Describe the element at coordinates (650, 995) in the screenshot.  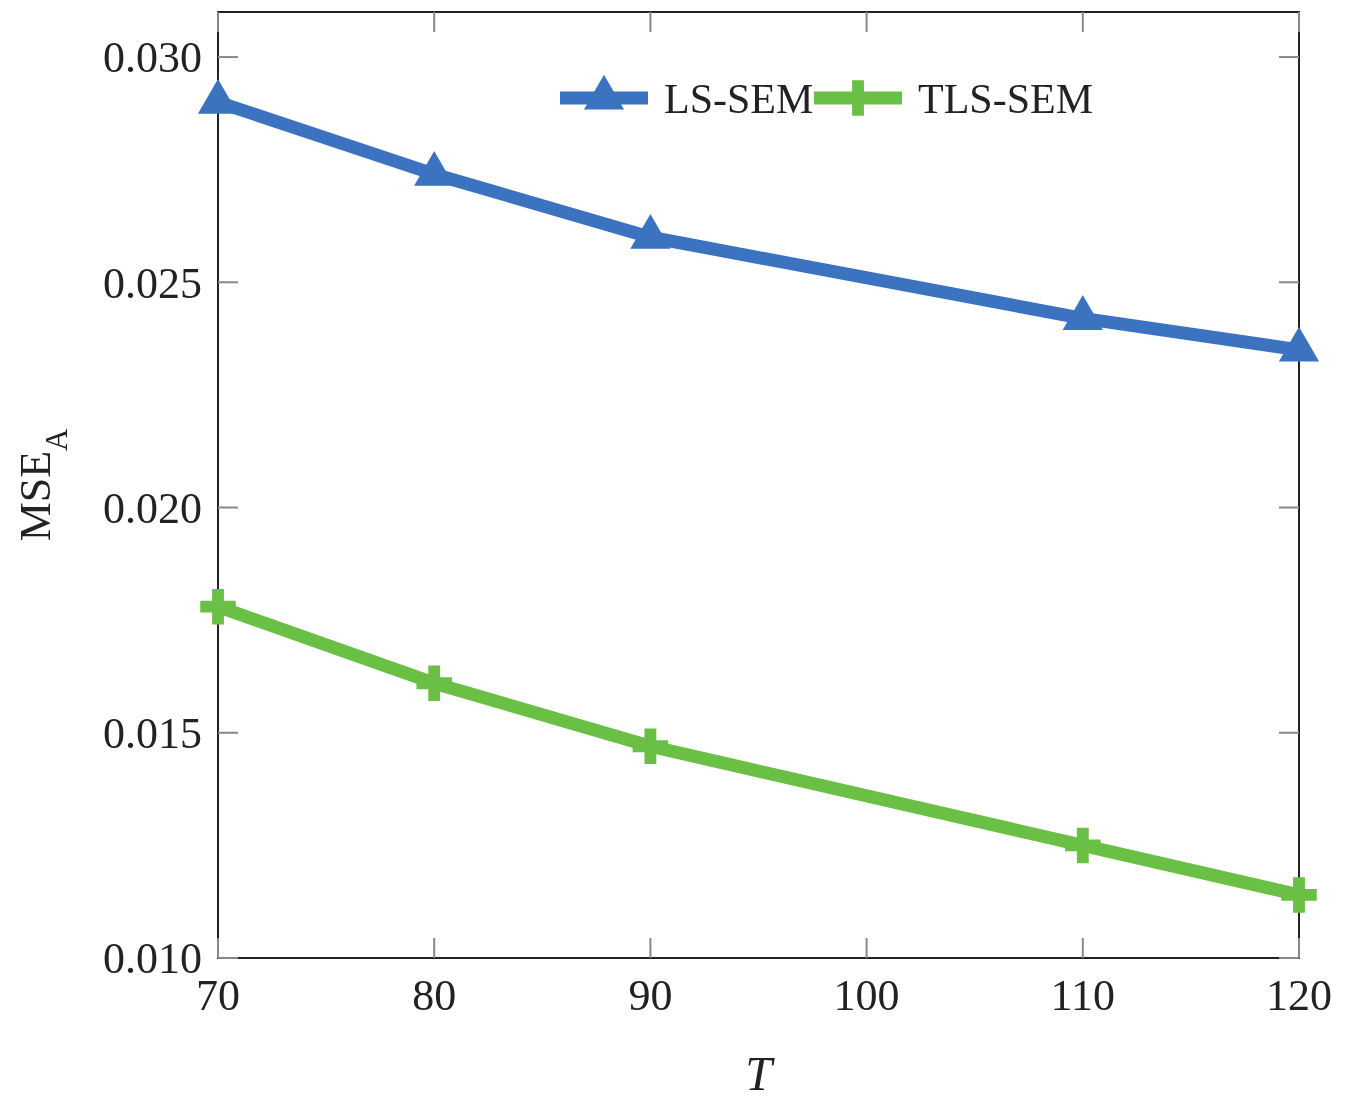
I see `x-tick-label: 90` at that location.